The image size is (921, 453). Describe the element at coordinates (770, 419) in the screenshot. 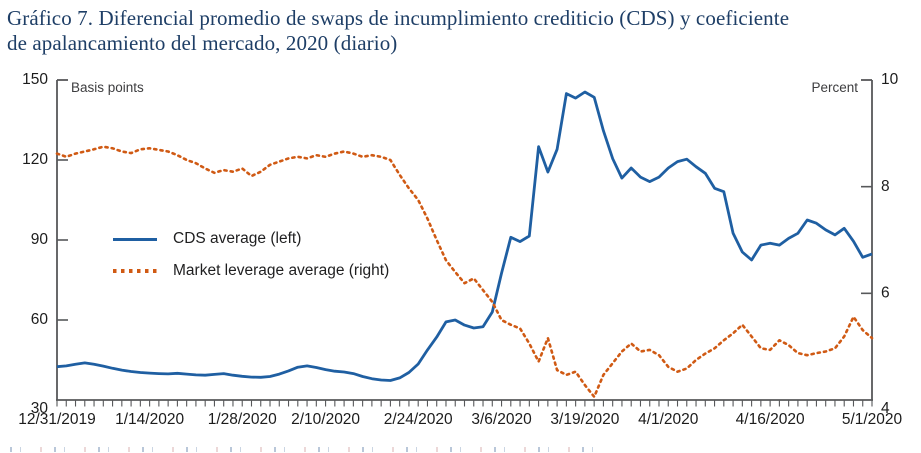

I see `x-tick-label: 4/16/2020` at that location.